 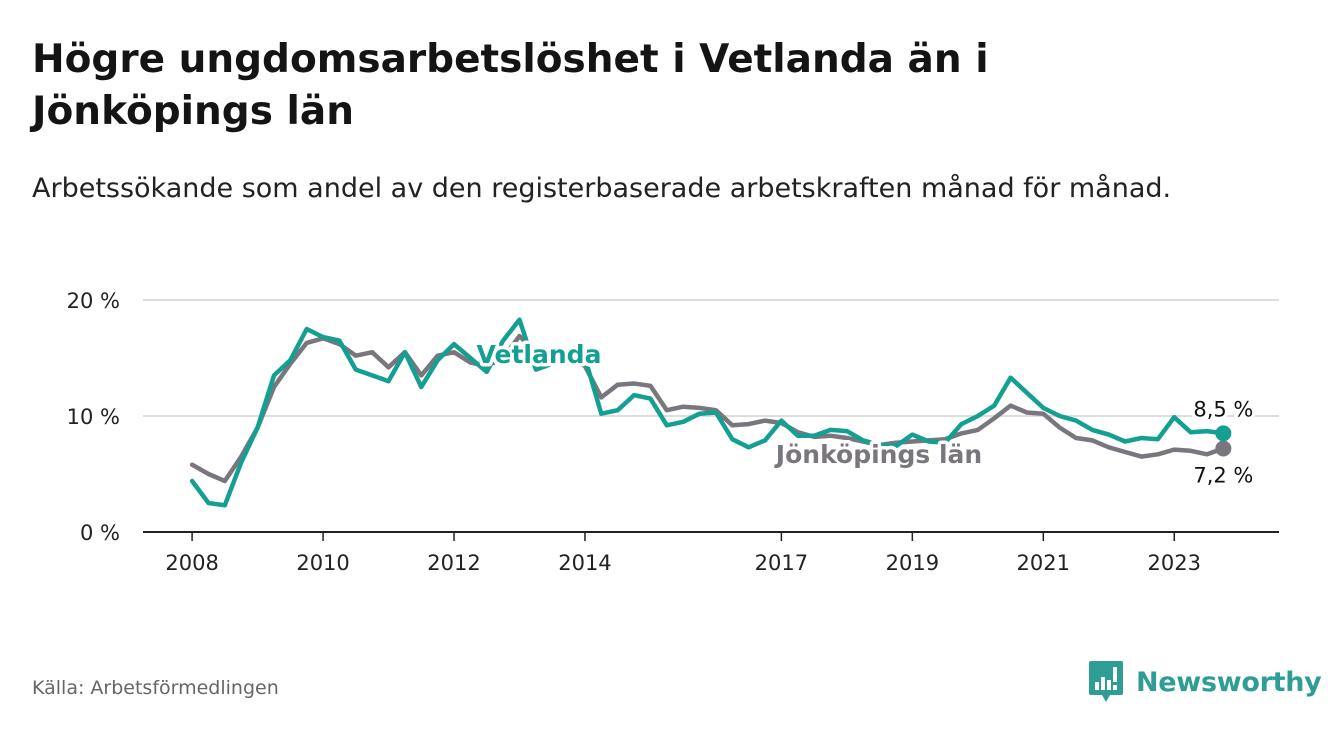 What do you see at coordinates (1229, 682) in the screenshot?
I see `brand-name: Newsworthy` at bounding box center [1229, 682].